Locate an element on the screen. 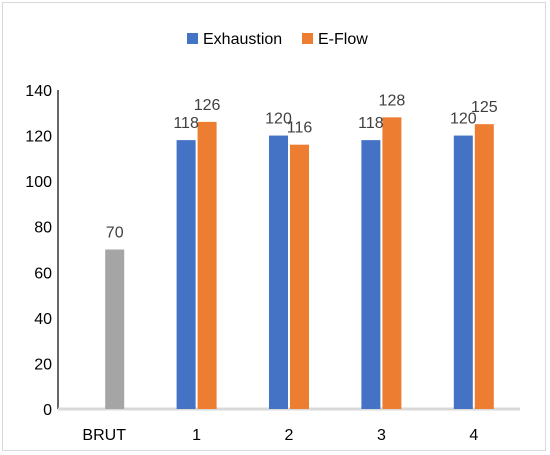 The width and height of the screenshot is (550, 455). legend: Exhaustion E-Flow is located at coordinates (277, 39).